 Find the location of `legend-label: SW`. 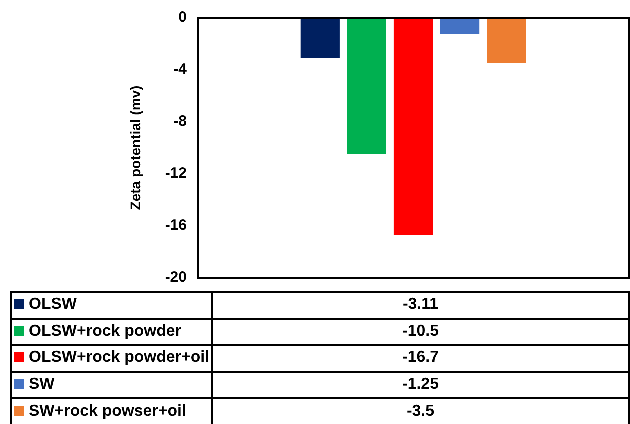

legend-label: SW is located at coordinates (42, 385).